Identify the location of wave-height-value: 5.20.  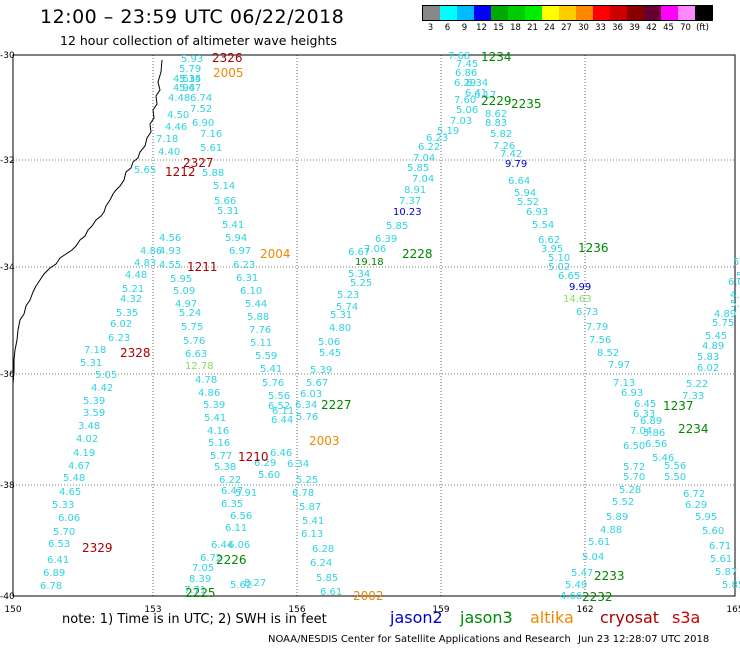
(11, 1).